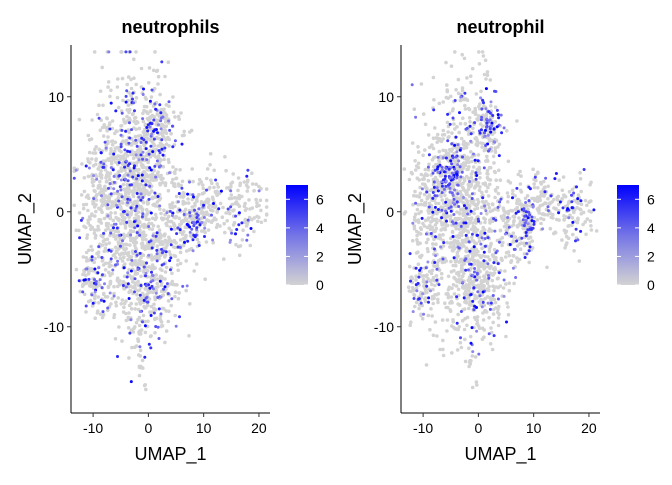 Image resolution: width=672 pixels, height=485 pixels. I want to click on chart-title: neutrophil, so click(501, 27).